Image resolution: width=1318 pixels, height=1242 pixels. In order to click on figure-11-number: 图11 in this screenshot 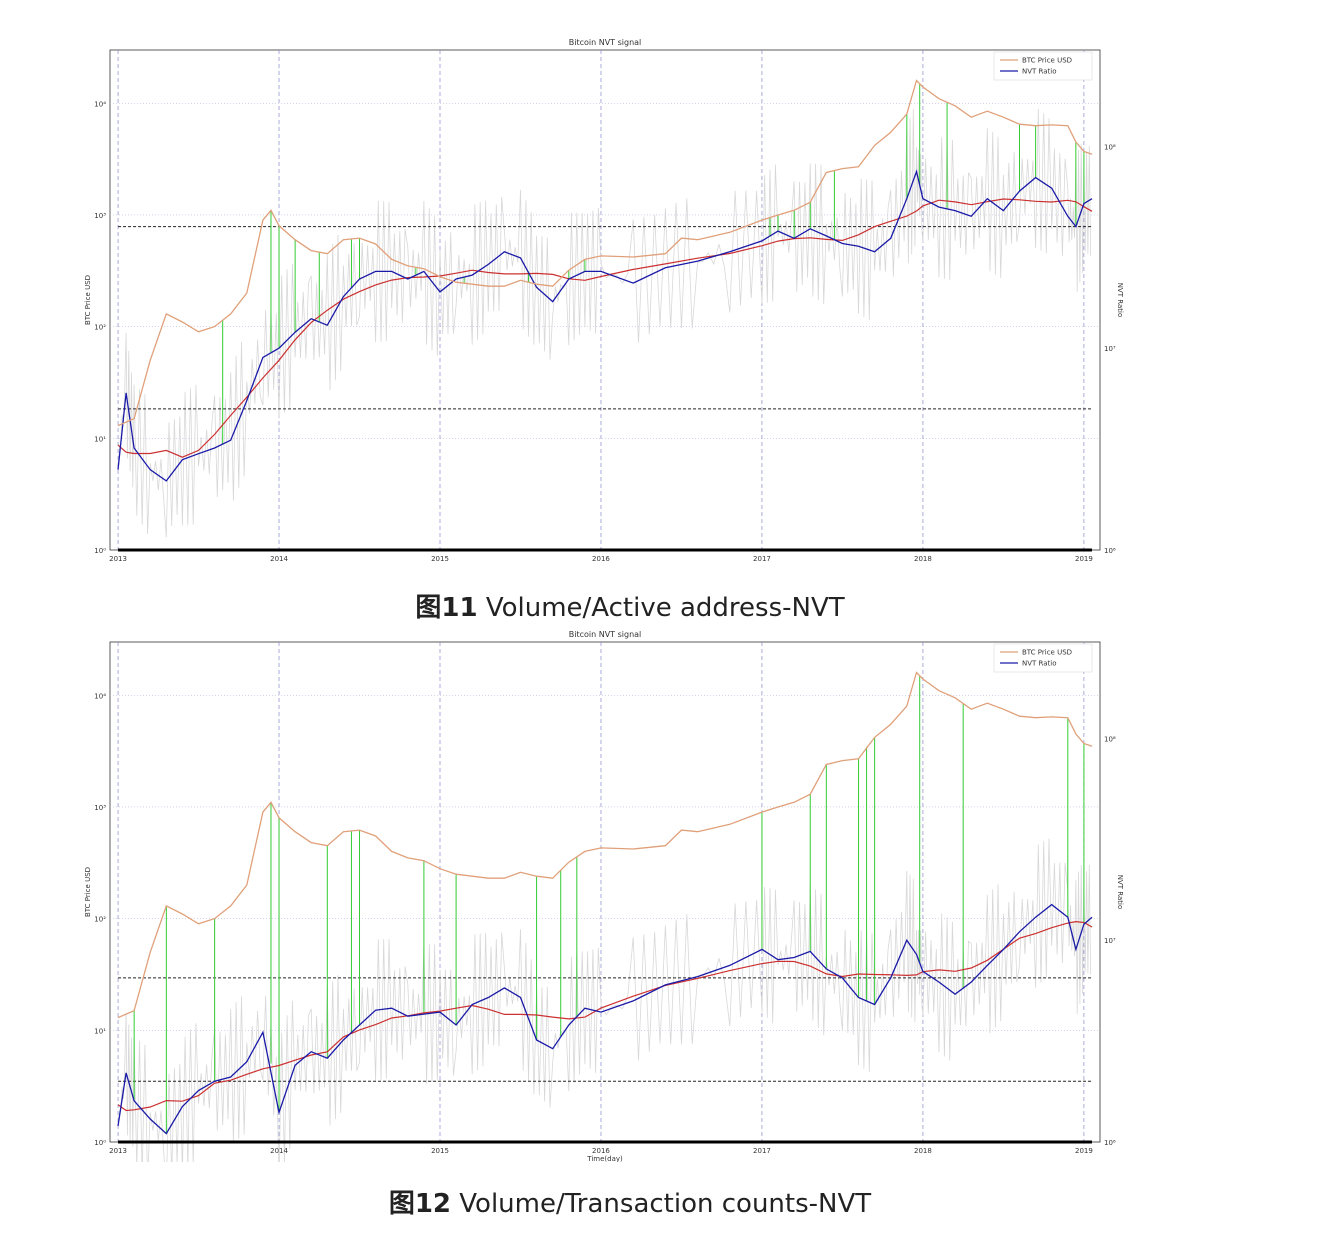, I will do `click(446, 608)`.